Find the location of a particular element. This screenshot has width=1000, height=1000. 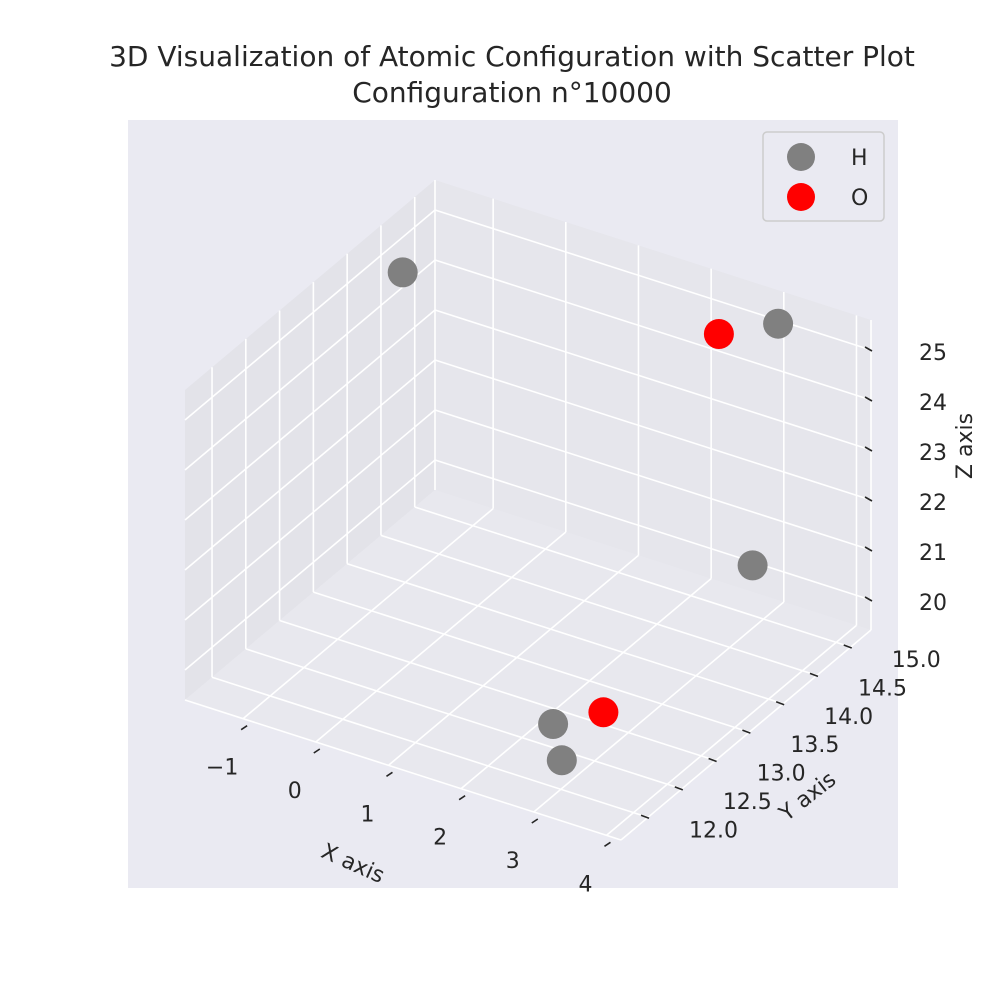

y-tick-label: 14.5 is located at coordinates (882, 688).